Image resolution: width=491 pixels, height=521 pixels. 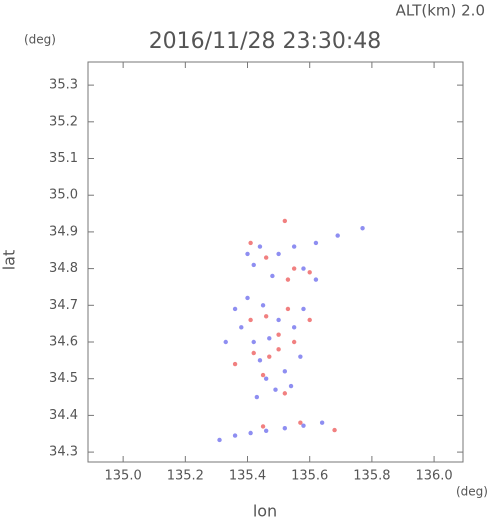 What do you see at coordinates (63, 305) in the screenshot?
I see `y-tick-label: 34.7` at bounding box center [63, 305].